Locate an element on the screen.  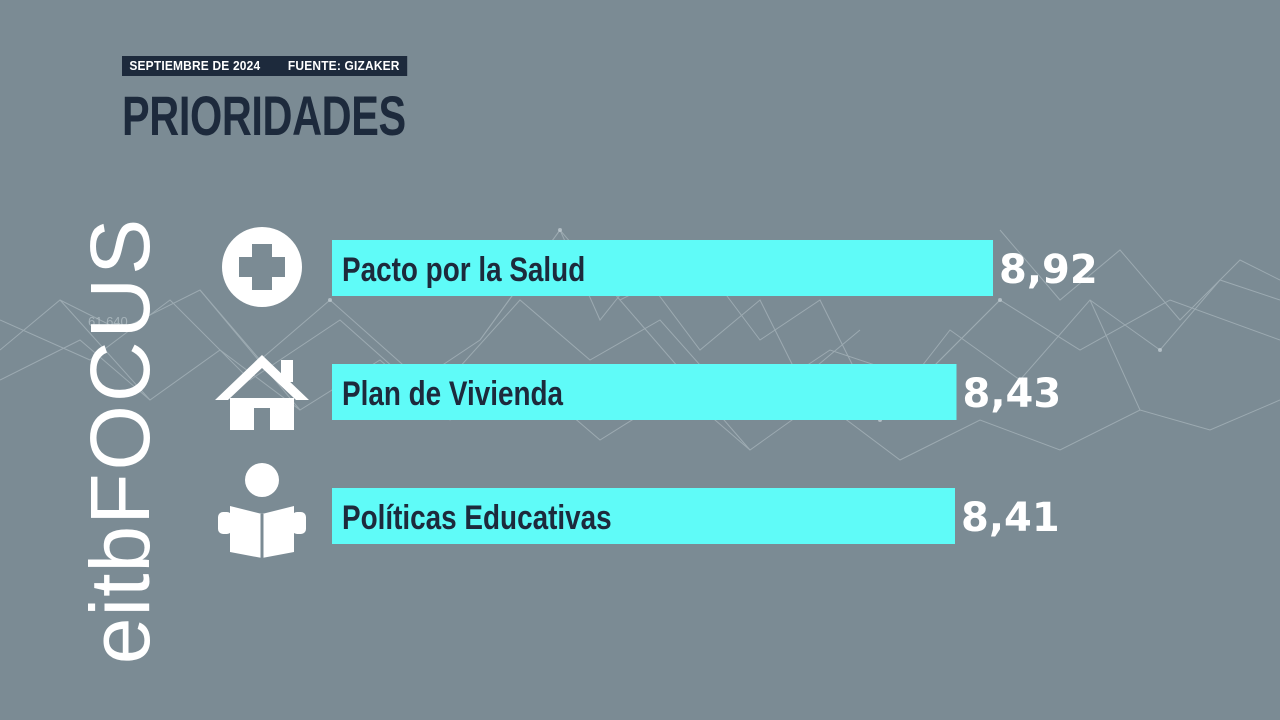
bar-label-pacto-por-la-salud: Pacto por la Salud is located at coordinates (463, 270).